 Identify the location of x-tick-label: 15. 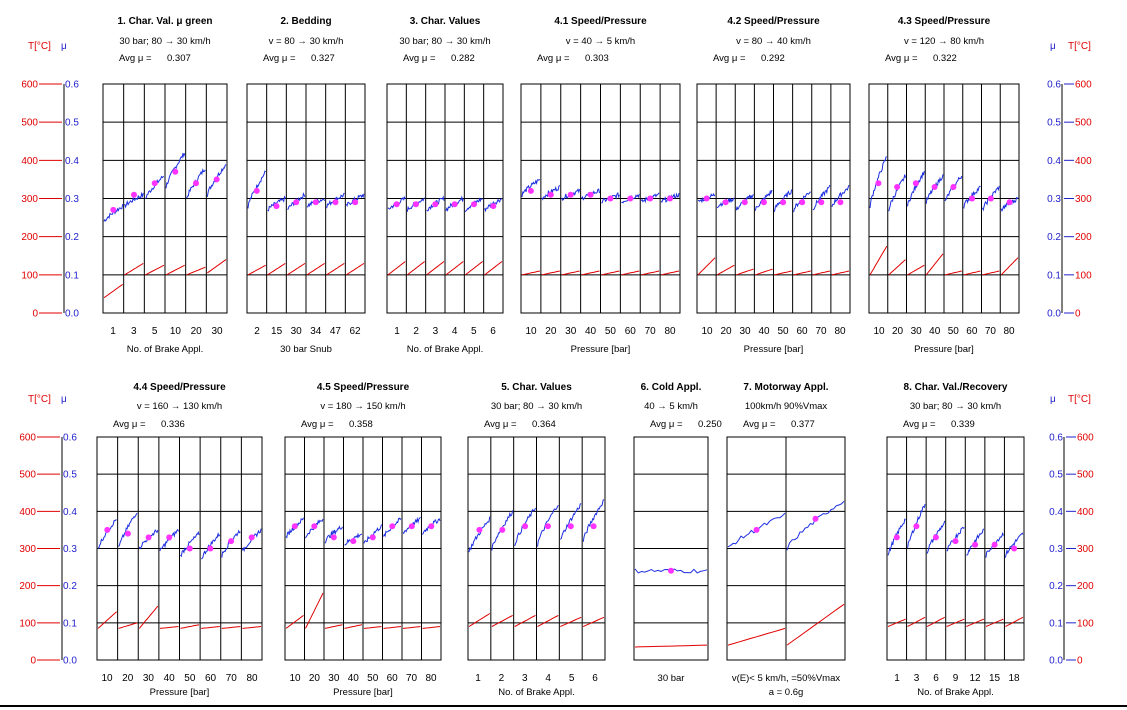
(995, 678).